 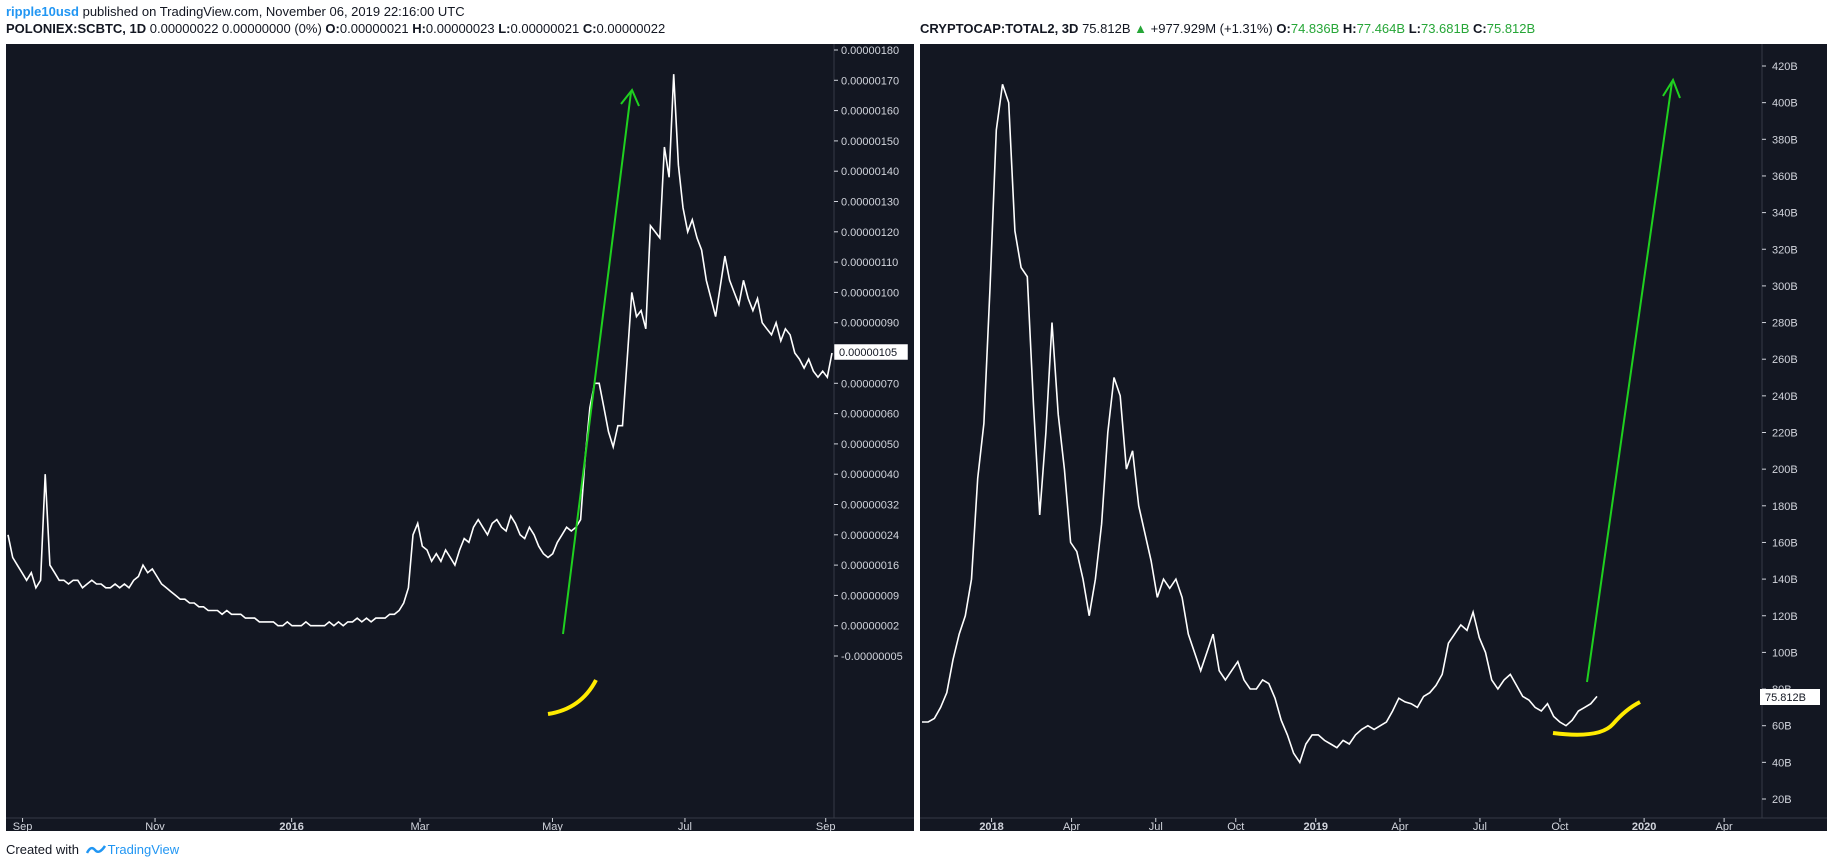 What do you see at coordinates (143, 849) in the screenshot?
I see `tradingview-brand-link: TradingView` at bounding box center [143, 849].